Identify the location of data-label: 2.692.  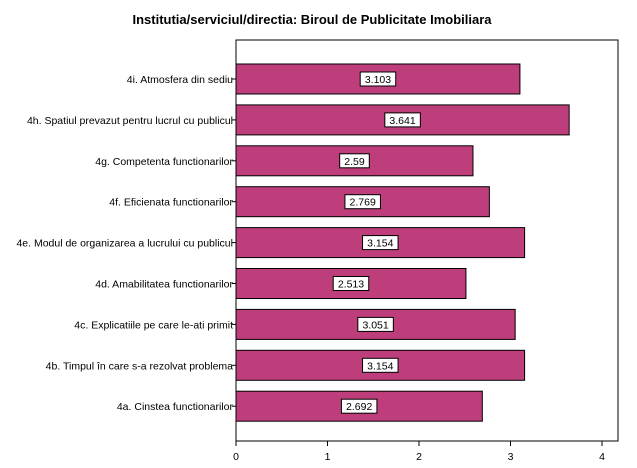
(359, 407).